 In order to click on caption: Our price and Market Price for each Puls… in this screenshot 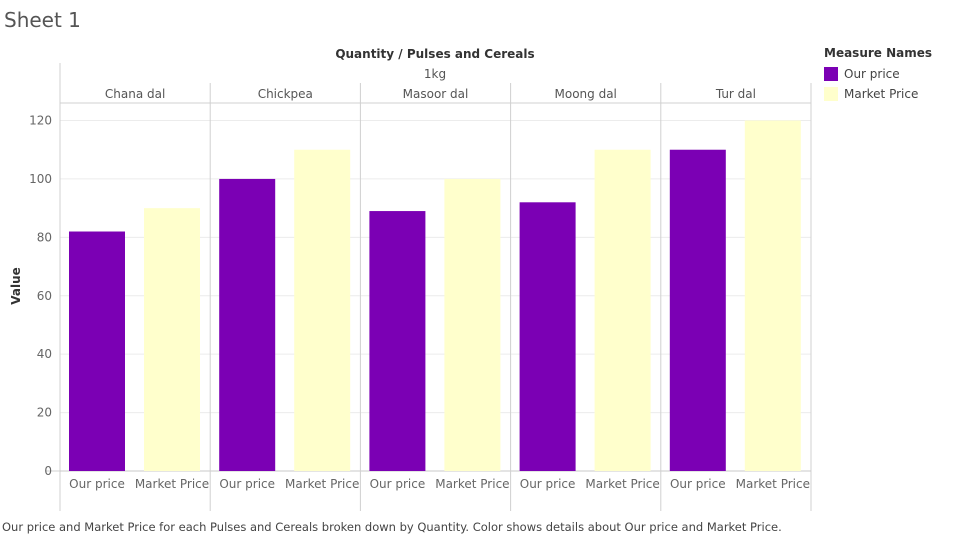, I will do `click(392, 527)`.